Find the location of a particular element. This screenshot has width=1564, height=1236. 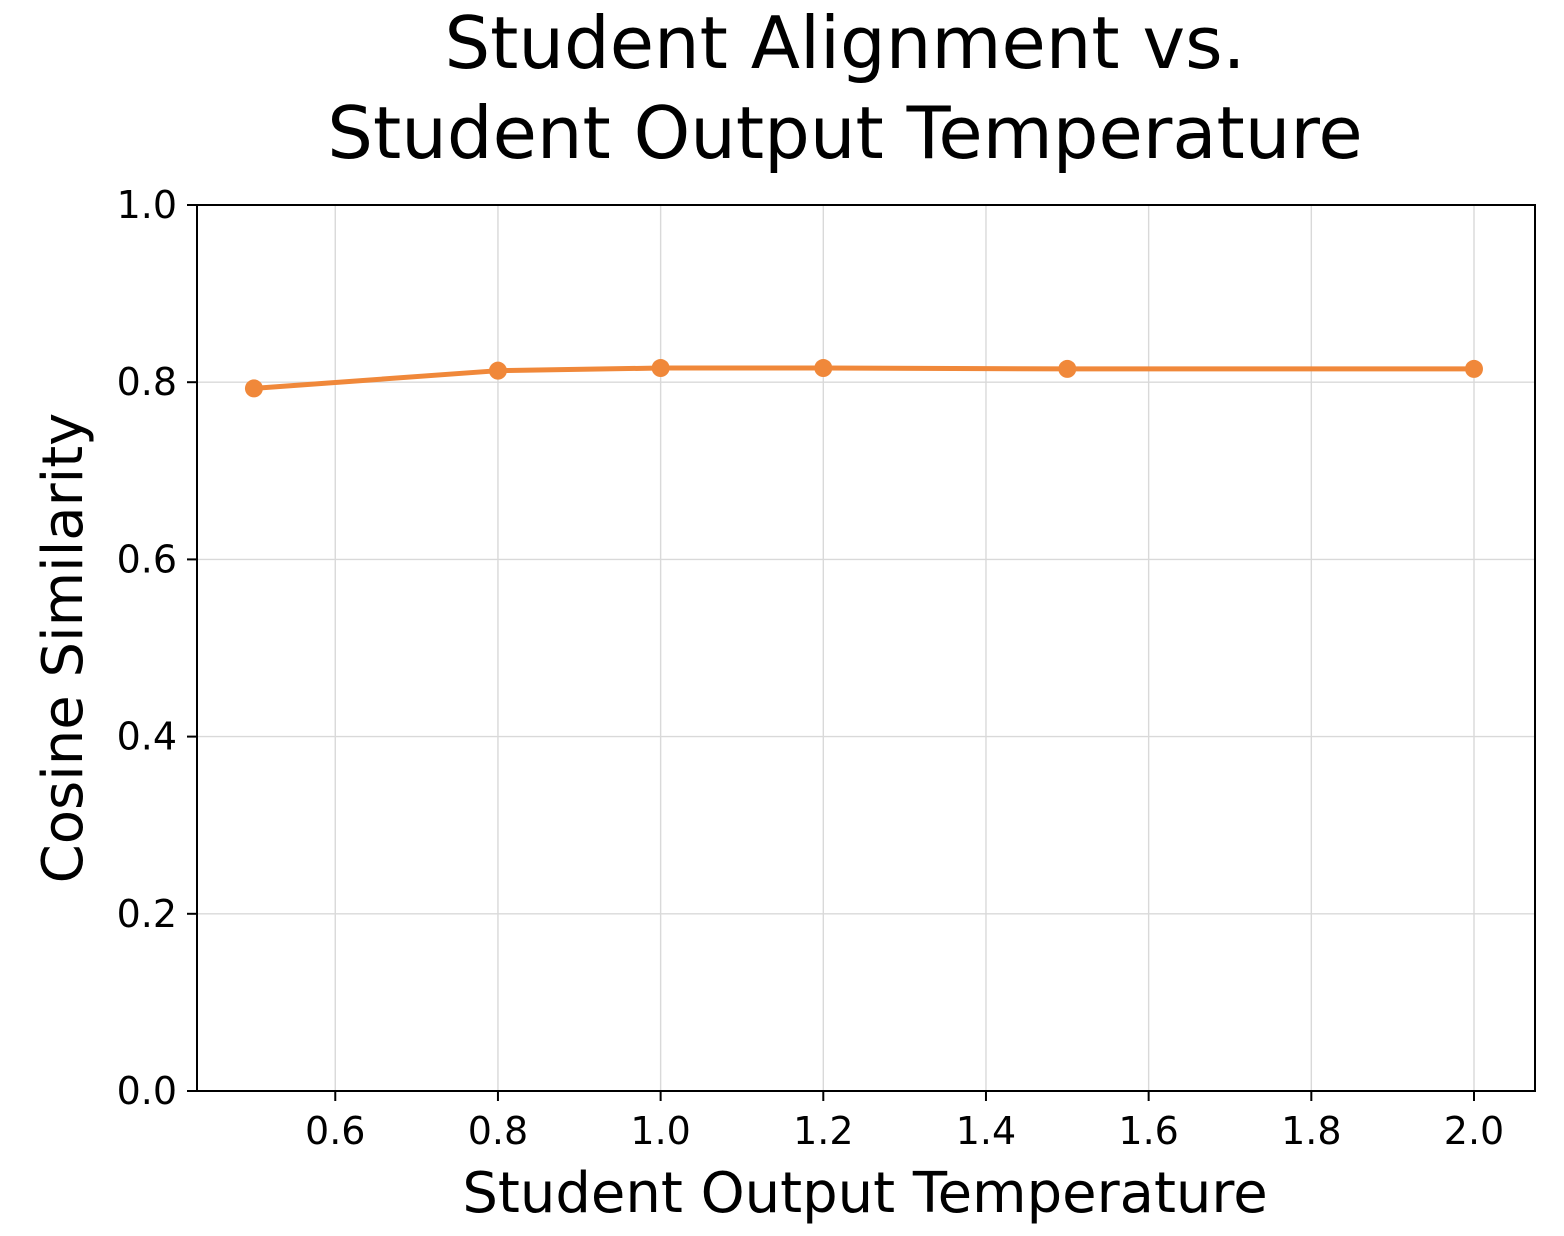

series-line is located at coordinates (864, 378).